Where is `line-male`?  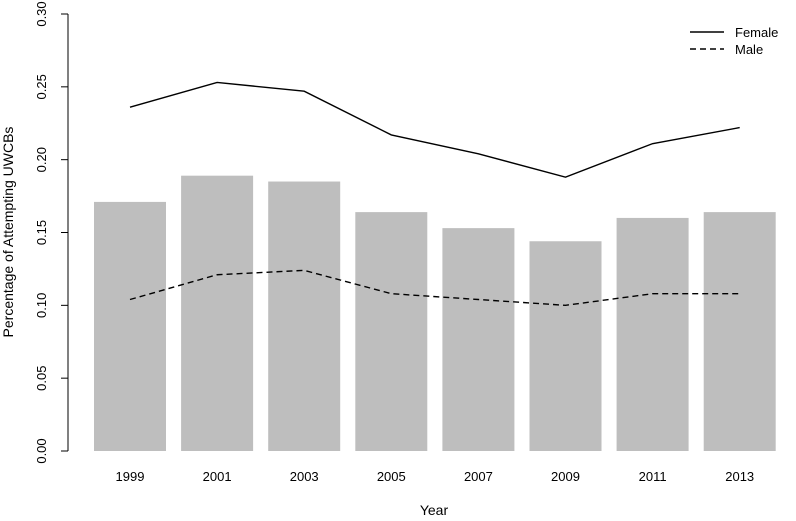 line-male is located at coordinates (434, 288).